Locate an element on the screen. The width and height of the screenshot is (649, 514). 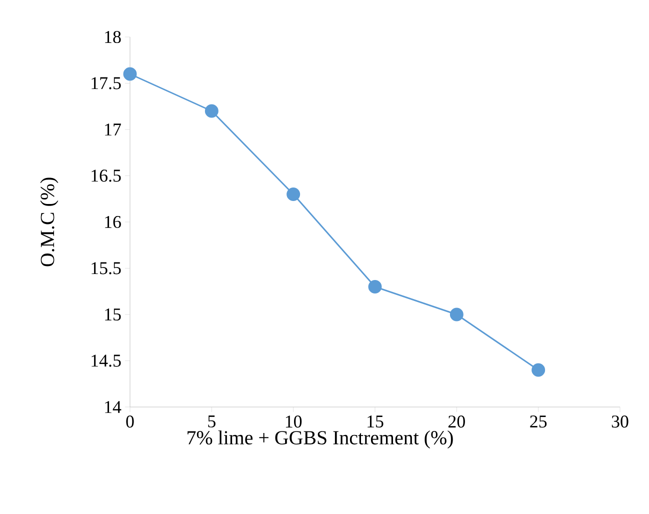
x-tick-label: 0 is located at coordinates (130, 422).